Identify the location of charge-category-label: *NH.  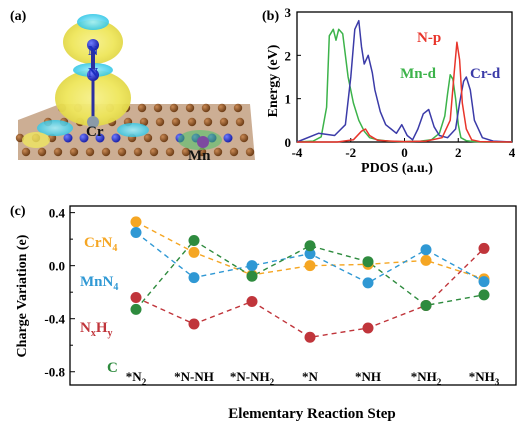
(368, 376).